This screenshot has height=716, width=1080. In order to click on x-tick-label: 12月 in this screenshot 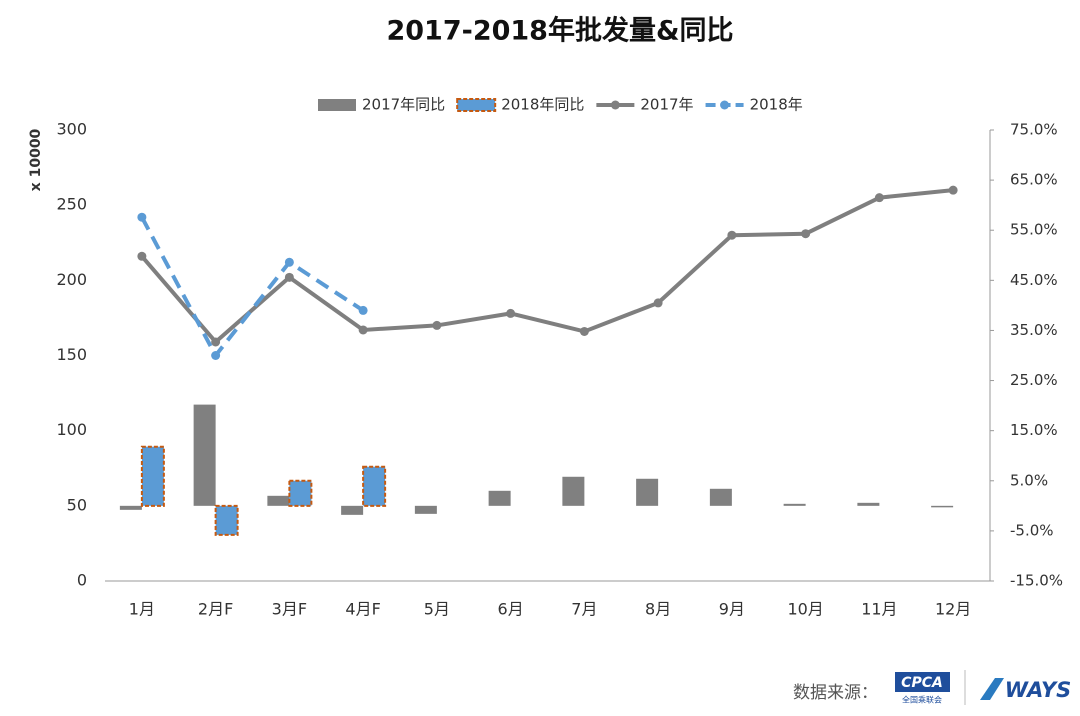, I will do `click(953, 609)`.